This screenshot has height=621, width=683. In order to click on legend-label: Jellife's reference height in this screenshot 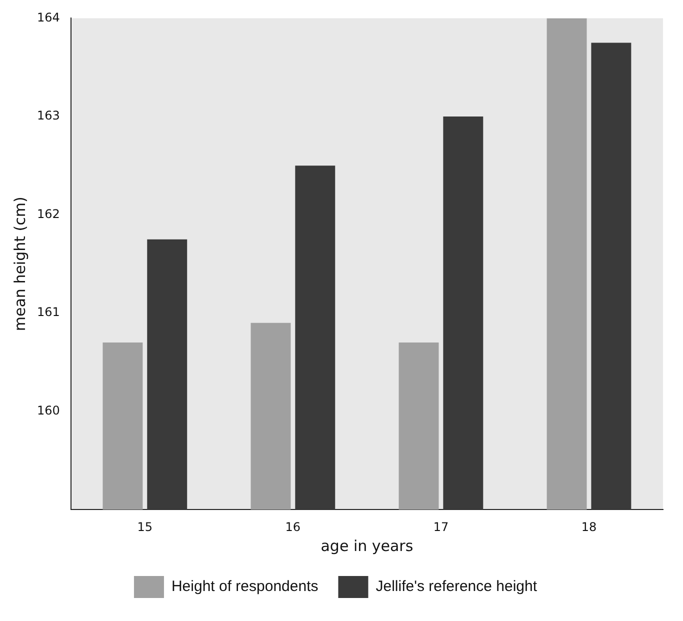, I will do `click(457, 587)`.